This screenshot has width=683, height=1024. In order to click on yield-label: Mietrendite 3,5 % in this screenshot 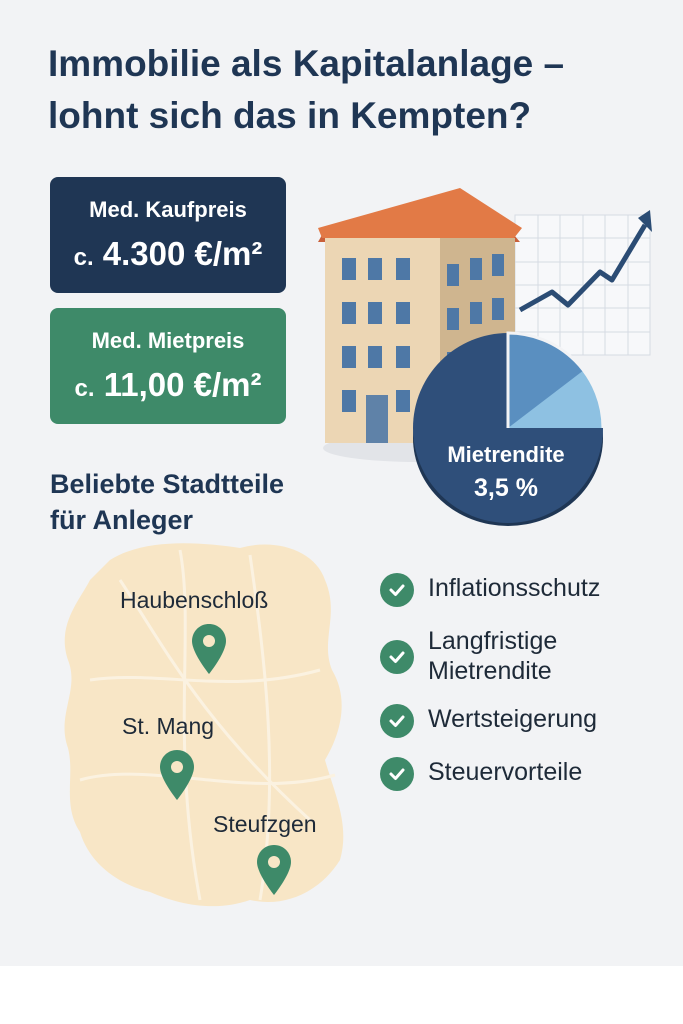, I will do `click(506, 472)`.